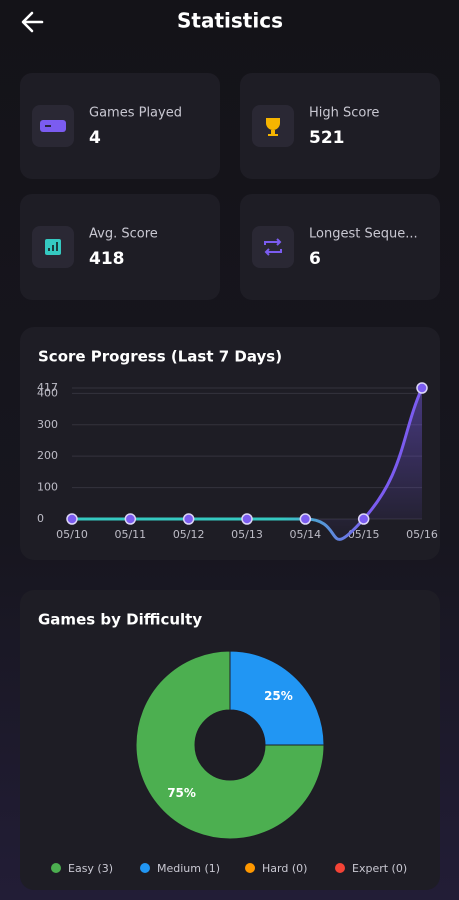 Image resolution: width=459 pixels, height=900 pixels. Describe the element at coordinates (188, 868) in the screenshot. I see `legend-label: Medium (1)` at that location.